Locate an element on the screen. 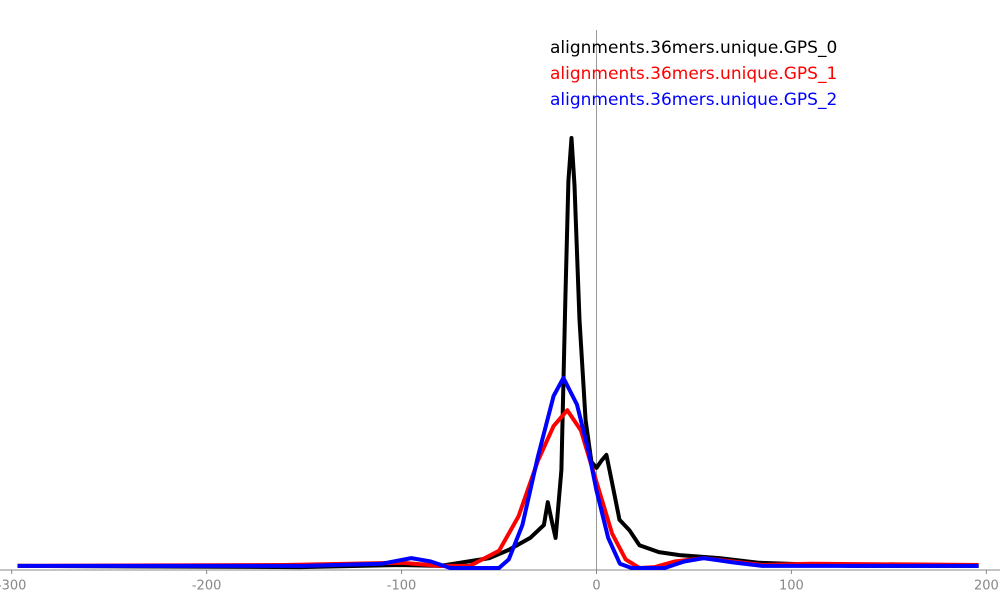 The height and width of the screenshot is (600, 1000). x-tick-label: 0 is located at coordinates (596, 586).